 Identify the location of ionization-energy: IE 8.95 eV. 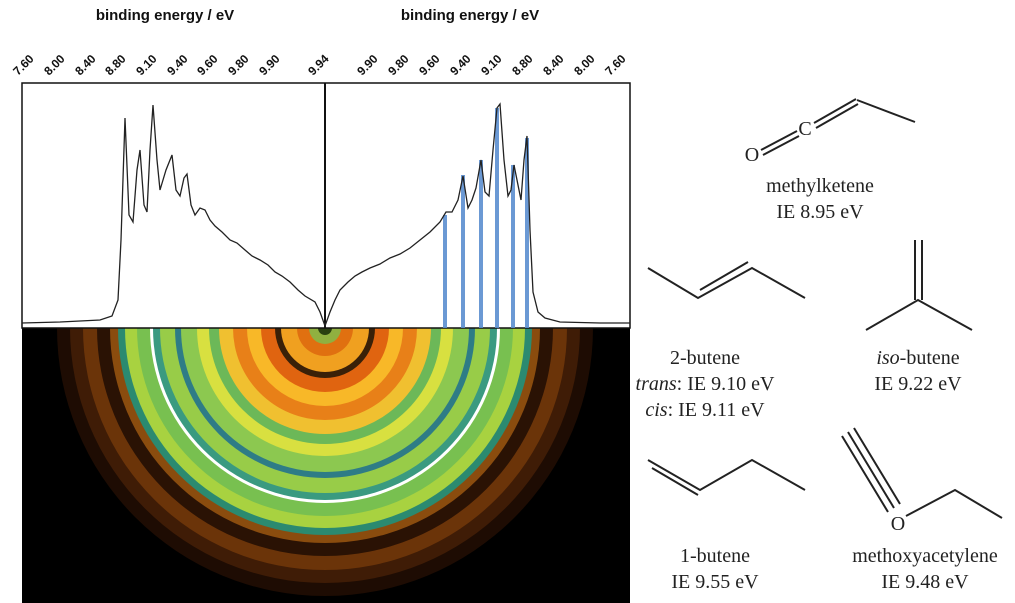
(820, 212).